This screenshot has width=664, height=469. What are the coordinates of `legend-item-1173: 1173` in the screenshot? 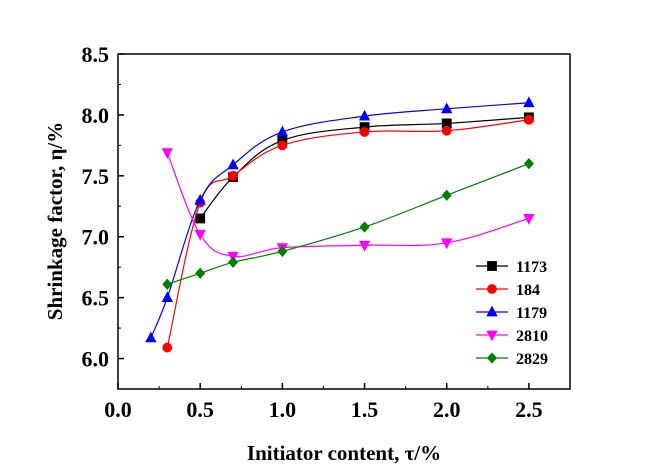 It's located at (511, 267).